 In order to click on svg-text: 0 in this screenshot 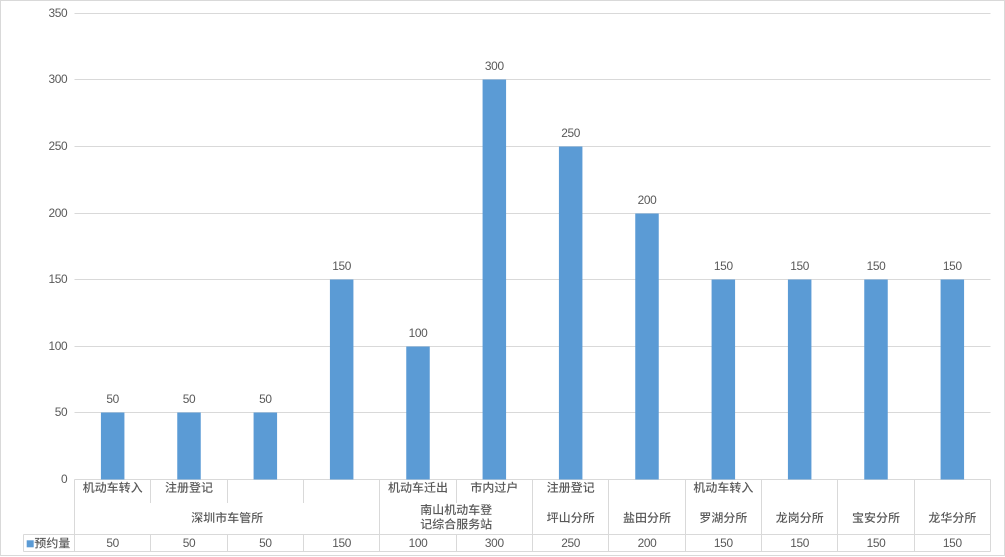, I will do `click(64, 479)`.